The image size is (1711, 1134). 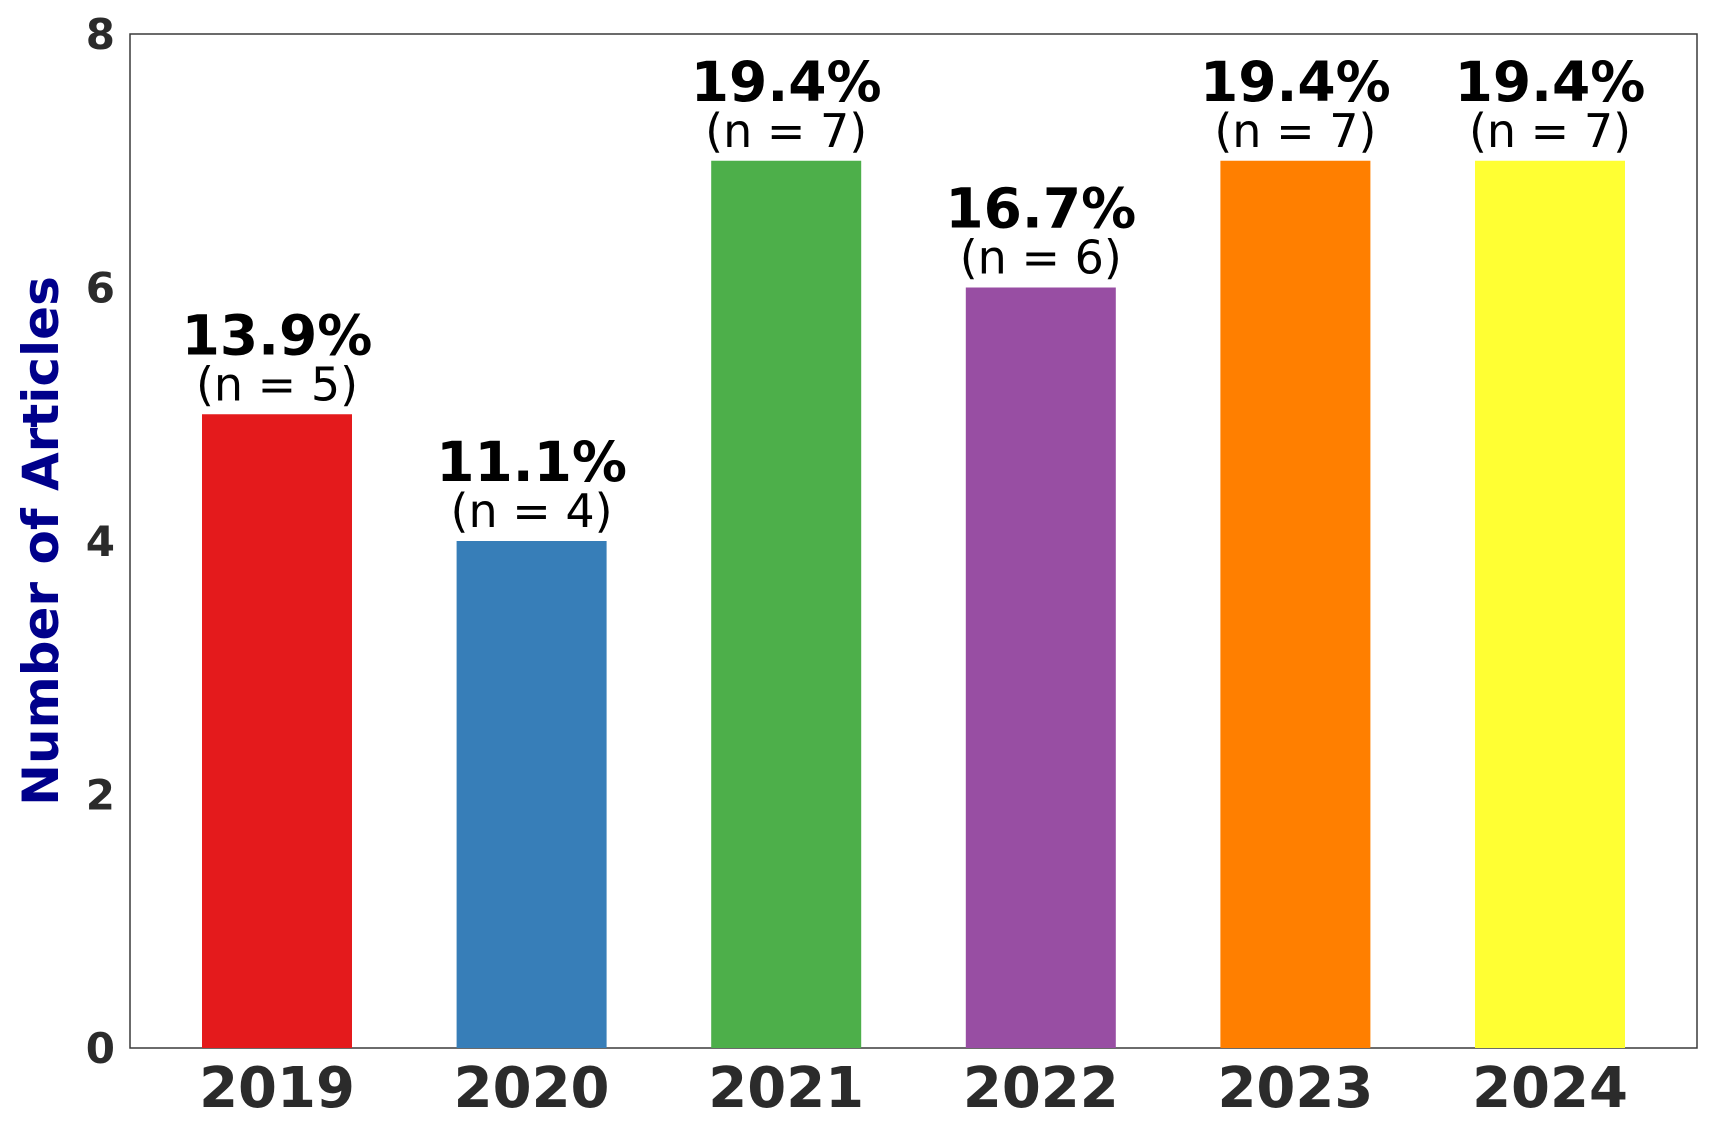 I want to click on x-tick-label-2023: 2023, so click(x=1295, y=1088).